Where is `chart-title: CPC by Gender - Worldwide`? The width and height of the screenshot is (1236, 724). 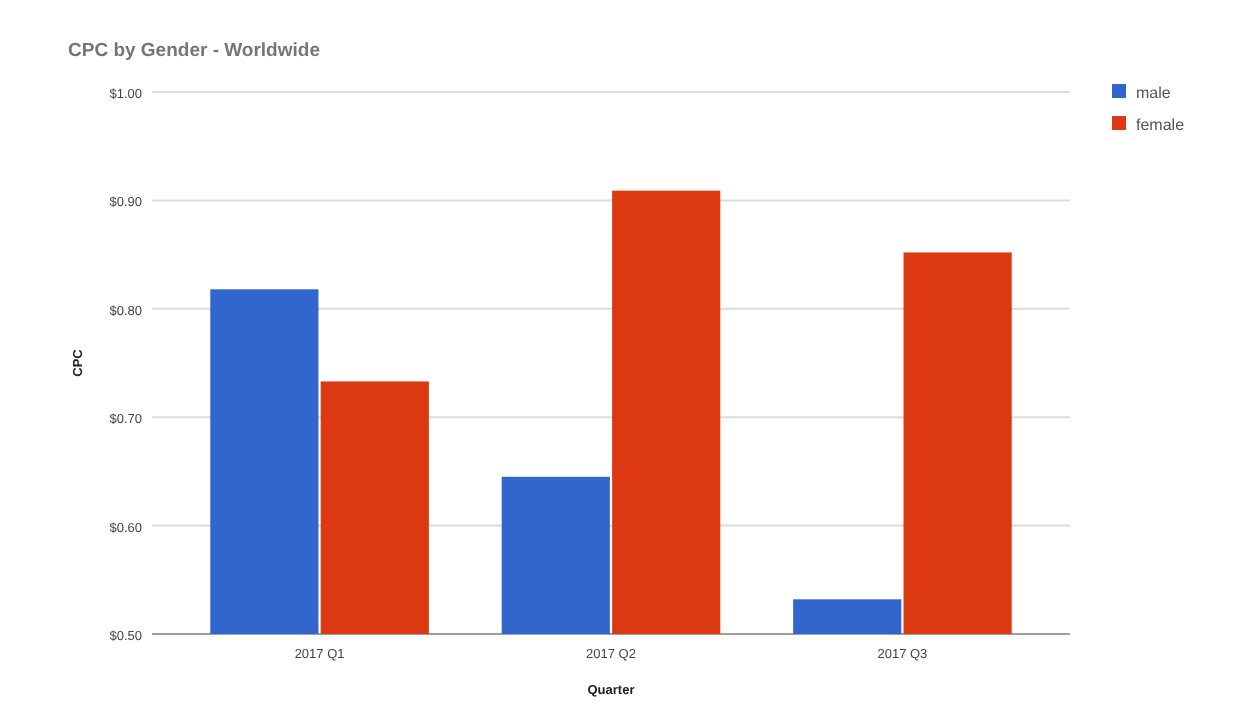 chart-title: CPC by Gender - Worldwide is located at coordinates (194, 51).